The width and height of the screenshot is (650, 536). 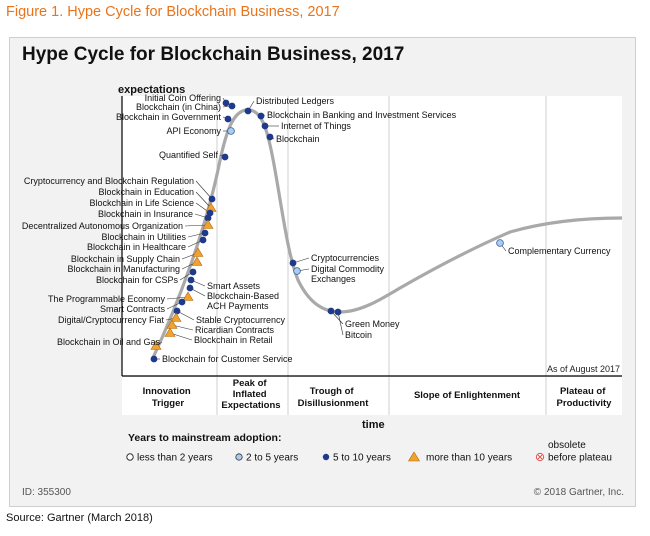 I want to click on leader-the-programmable-economy, so click(x=177, y=298).